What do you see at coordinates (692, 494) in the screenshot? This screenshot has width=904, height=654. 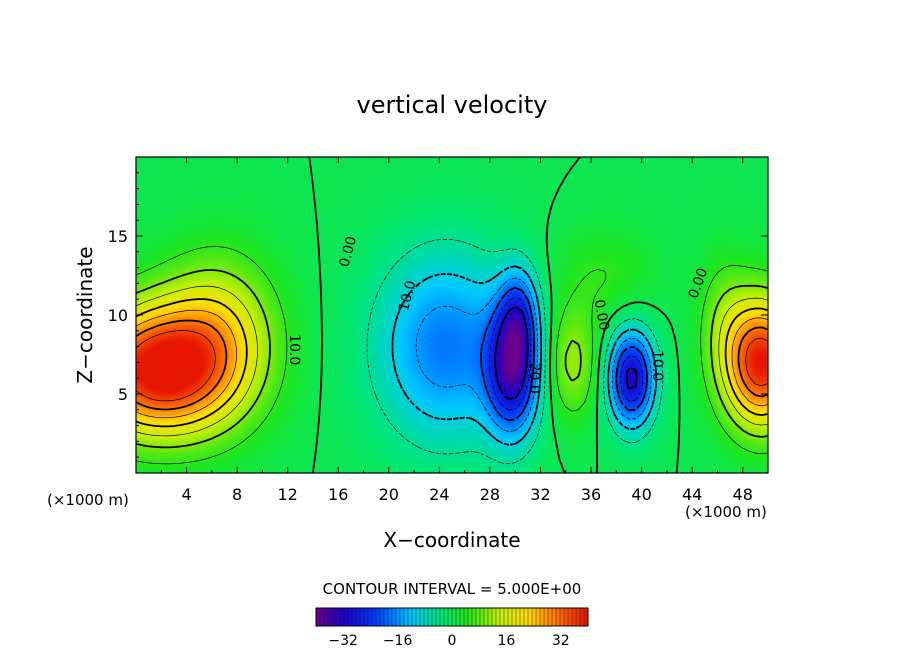 I see `x-tick-label: 44` at bounding box center [692, 494].